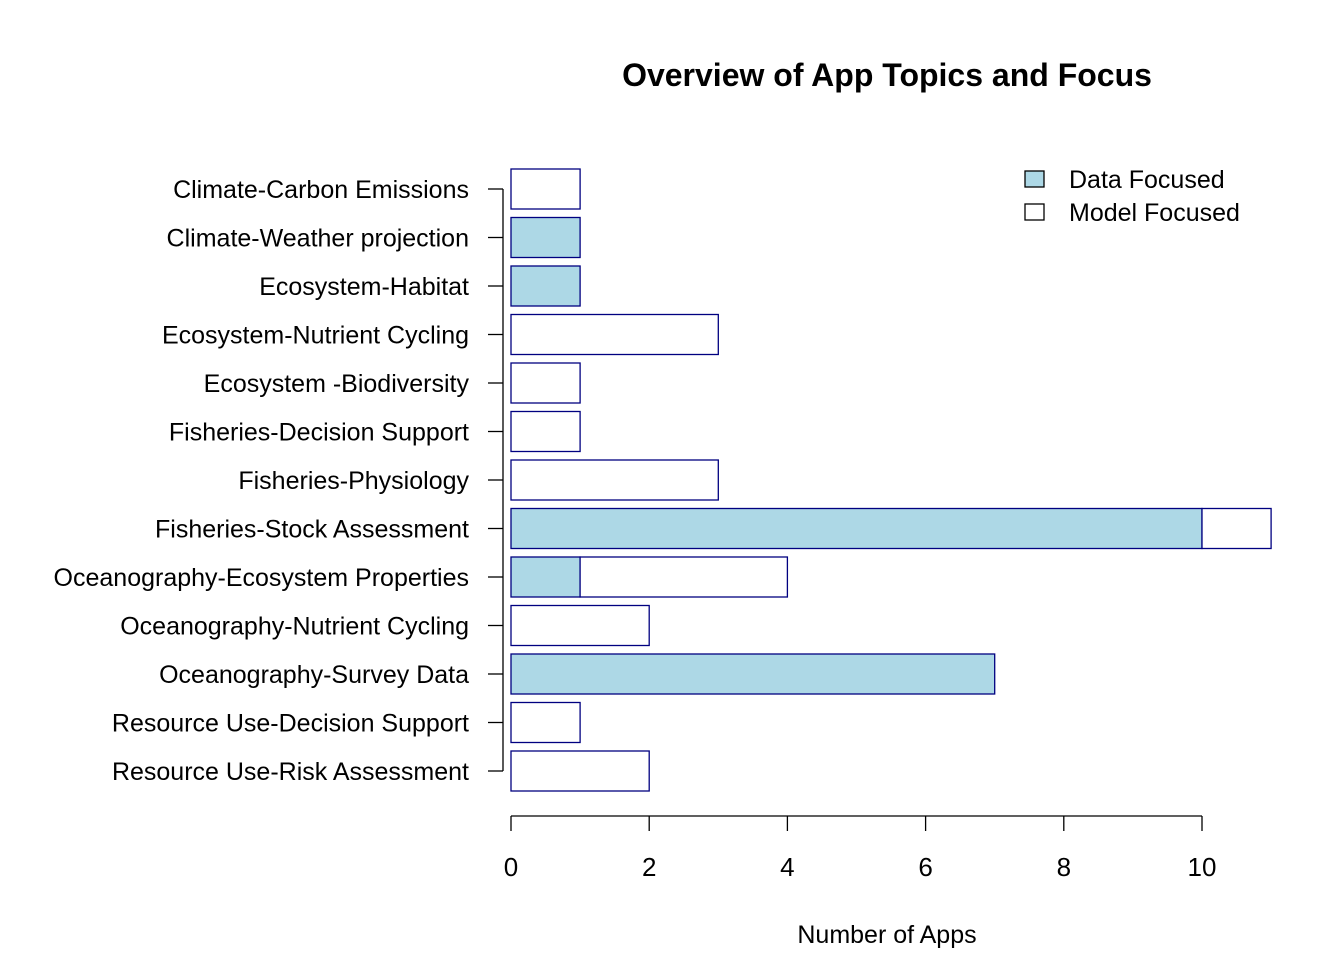  I want to click on category-label-7: Fisheries-Stock Assessment, so click(312, 530).